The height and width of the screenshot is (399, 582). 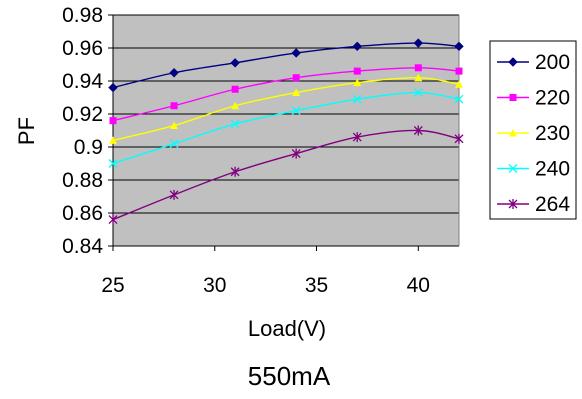 What do you see at coordinates (88, 147) in the screenshot?
I see `y-tick-label: 0.9` at bounding box center [88, 147].